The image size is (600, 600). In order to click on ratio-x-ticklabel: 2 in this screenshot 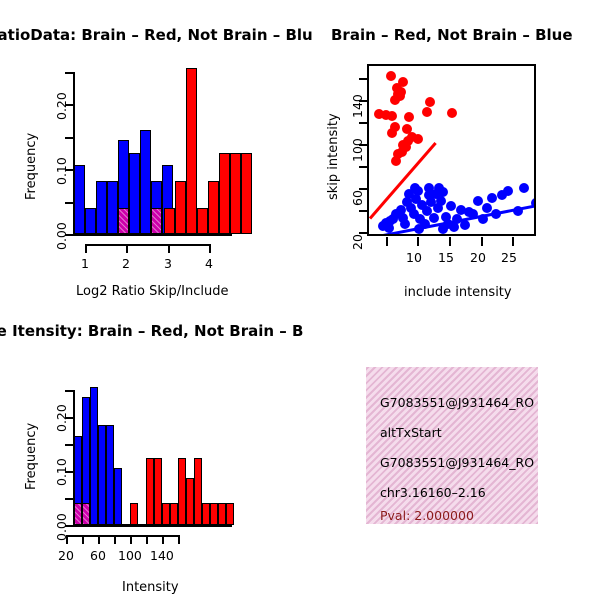, I will do `click(126, 263)`.